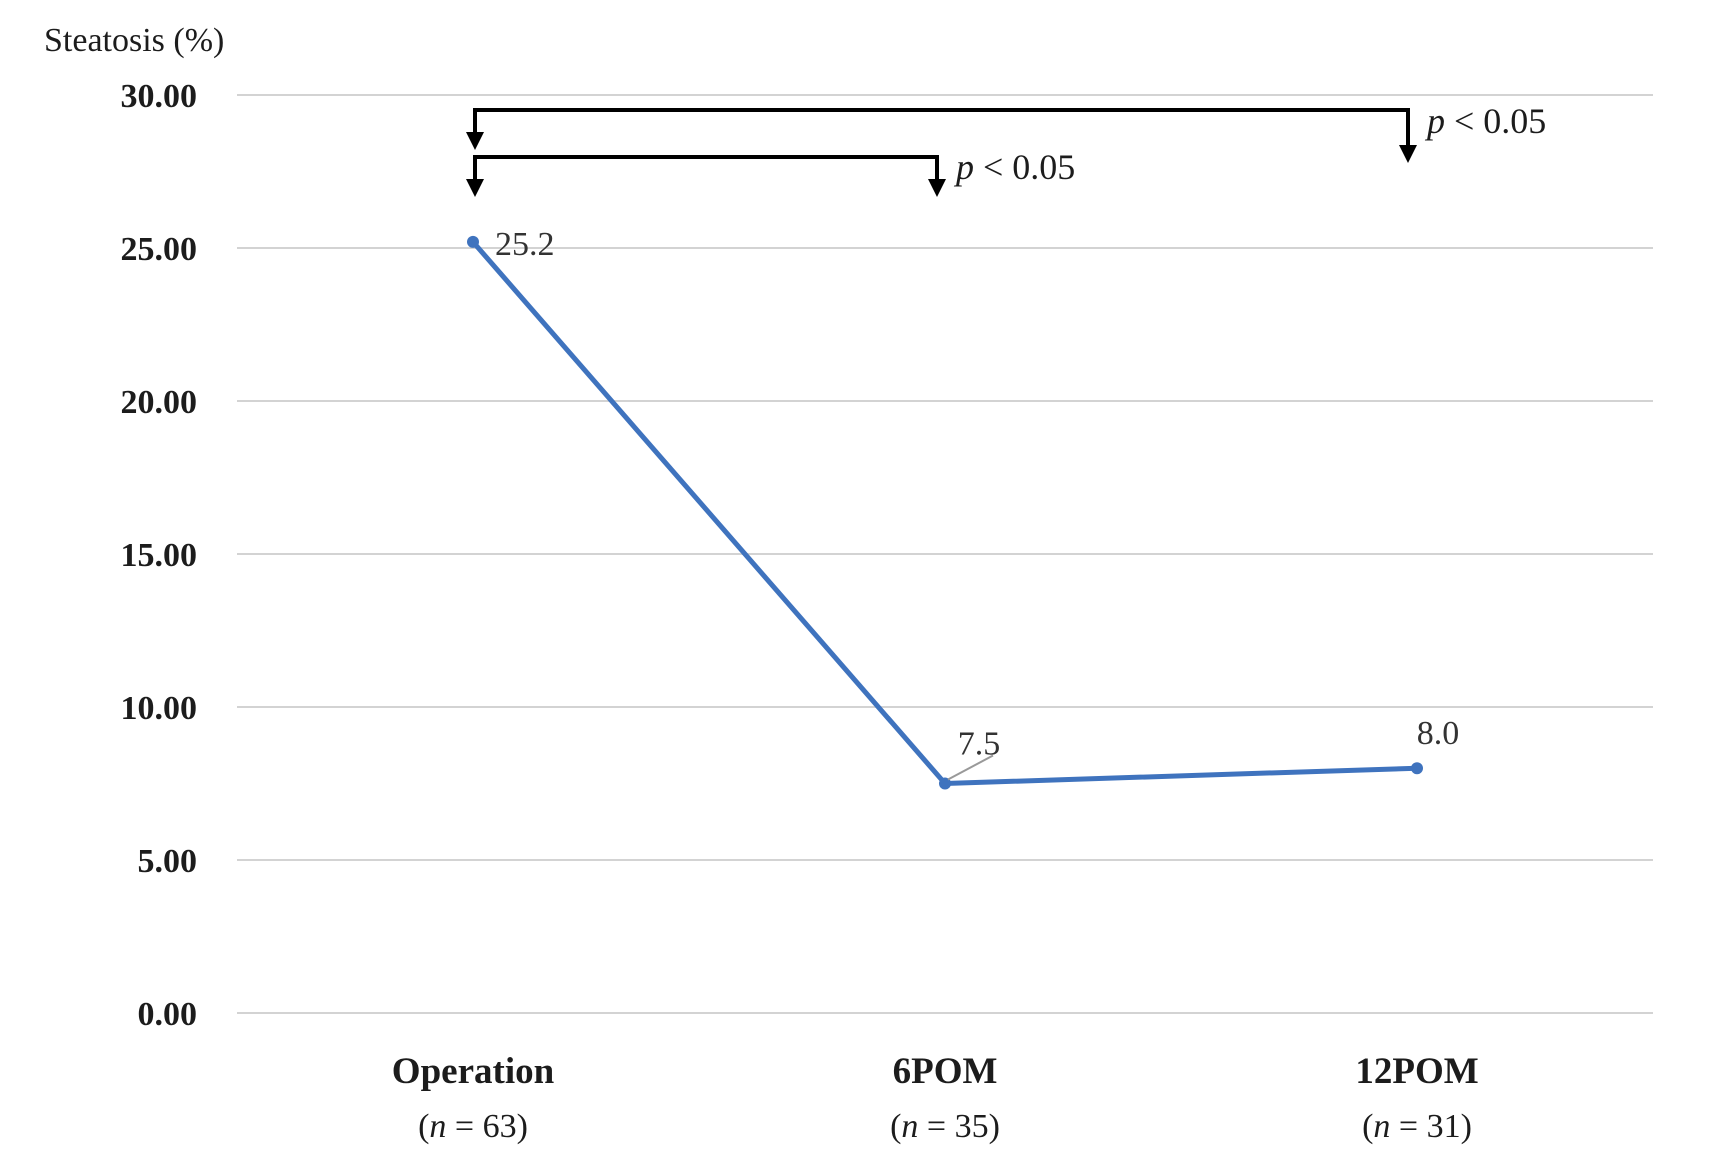  What do you see at coordinates (1416, 1071) in the screenshot?
I see `category-label: 12POM` at bounding box center [1416, 1071].